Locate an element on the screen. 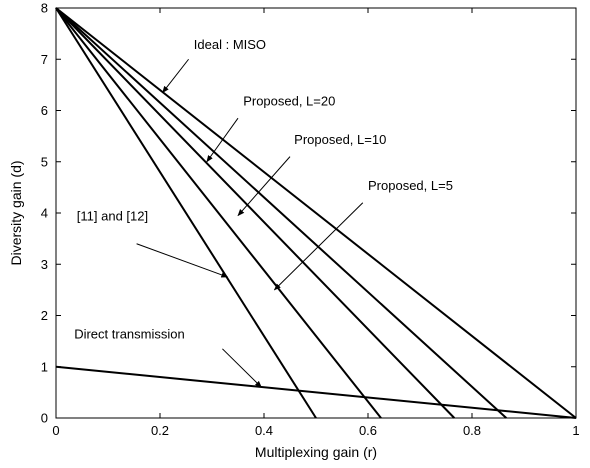 This screenshot has width=590, height=468. y-tick-label: 2 is located at coordinates (44, 315).